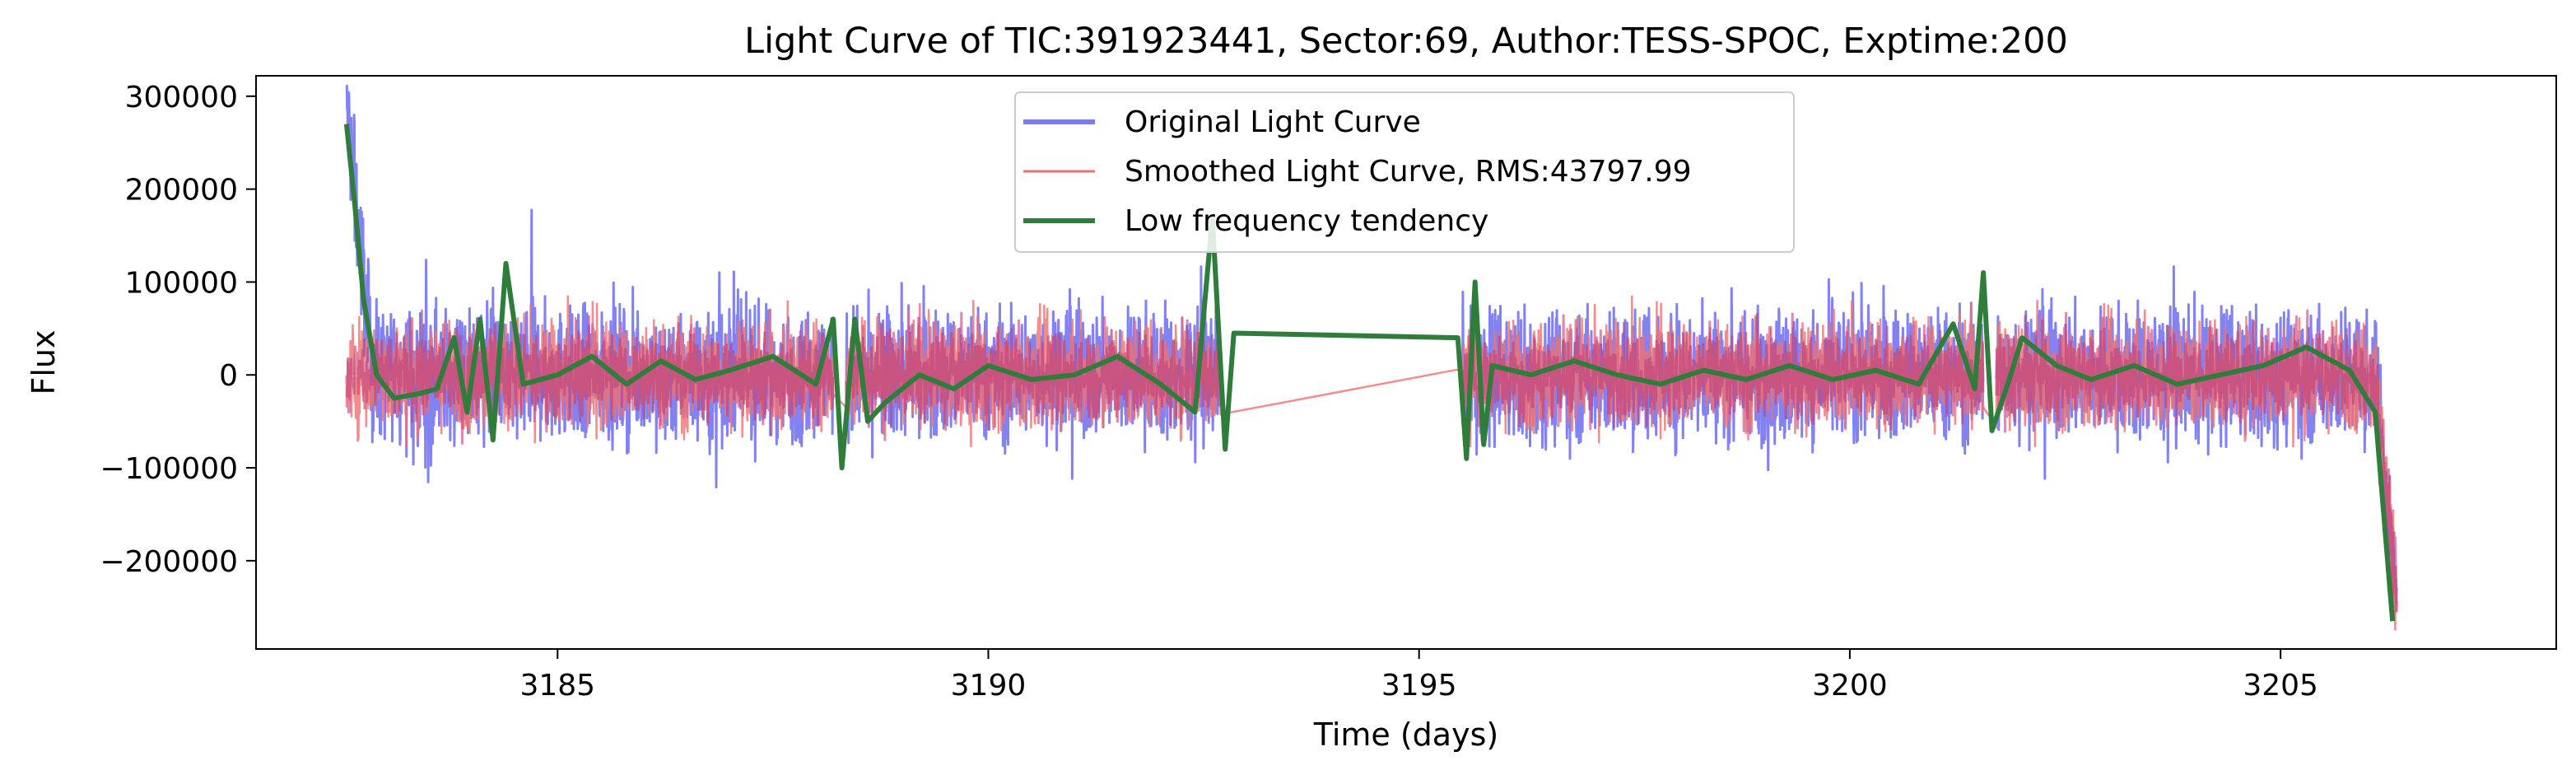 The height and width of the screenshot is (775, 2576). What do you see at coordinates (1850, 686) in the screenshot?
I see `x-tick-label: 3200` at bounding box center [1850, 686].